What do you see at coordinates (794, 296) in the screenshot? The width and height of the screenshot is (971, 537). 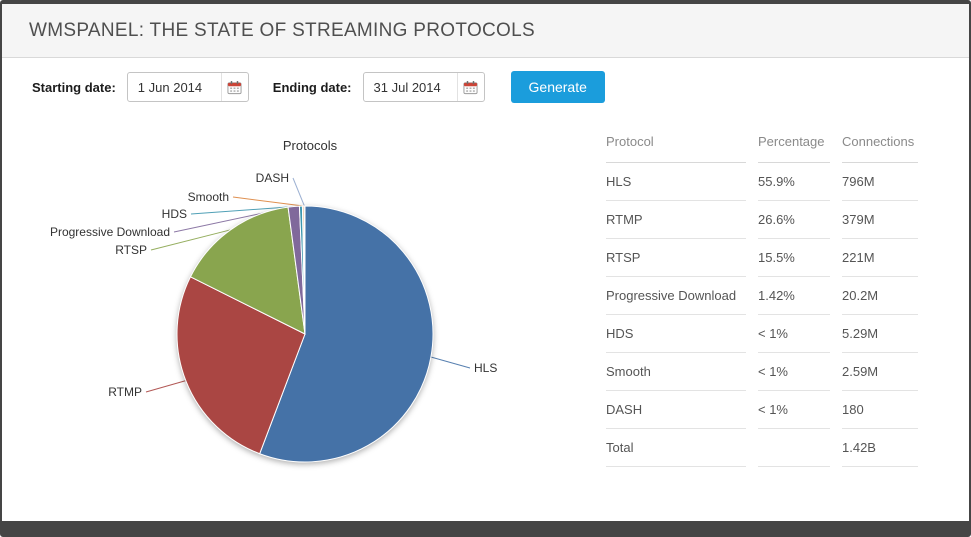 I see `percentage-cell: 1.42%` at bounding box center [794, 296].